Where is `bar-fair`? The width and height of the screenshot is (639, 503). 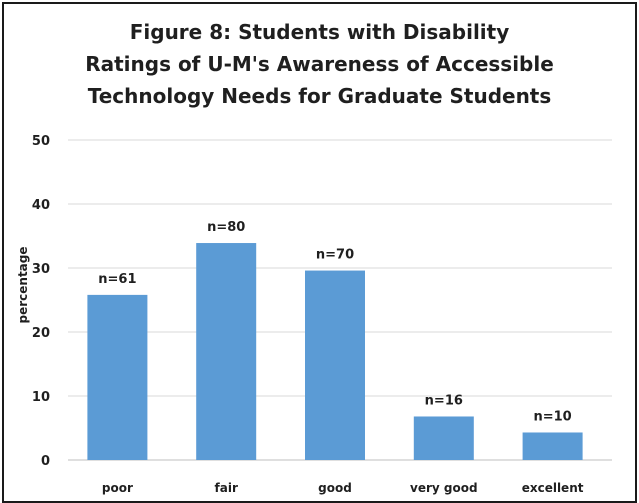
bar-fair is located at coordinates (226, 351).